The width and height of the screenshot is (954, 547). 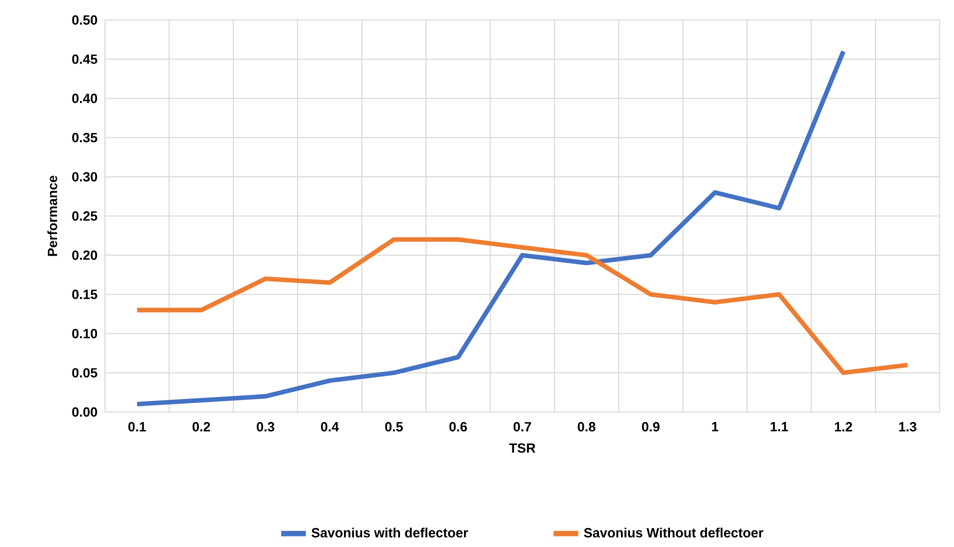 What do you see at coordinates (715, 427) in the screenshot?
I see `x-tick-label: 1` at bounding box center [715, 427].